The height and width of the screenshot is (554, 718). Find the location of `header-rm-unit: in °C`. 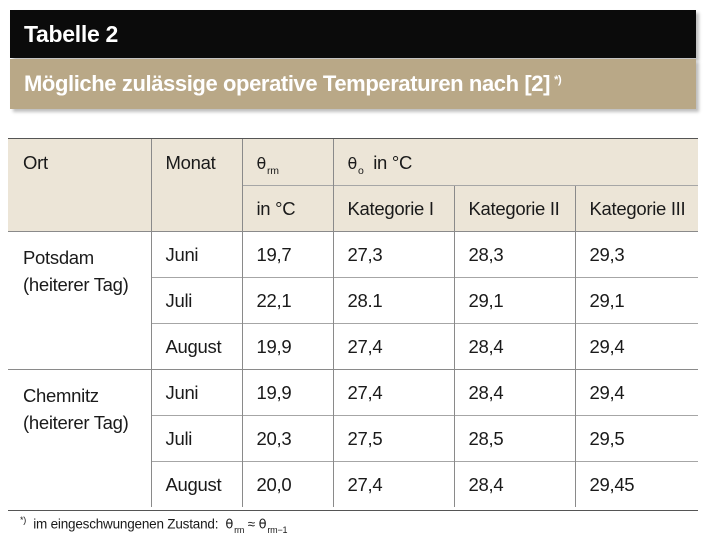

header-rm-unit: in °C is located at coordinates (287, 207).